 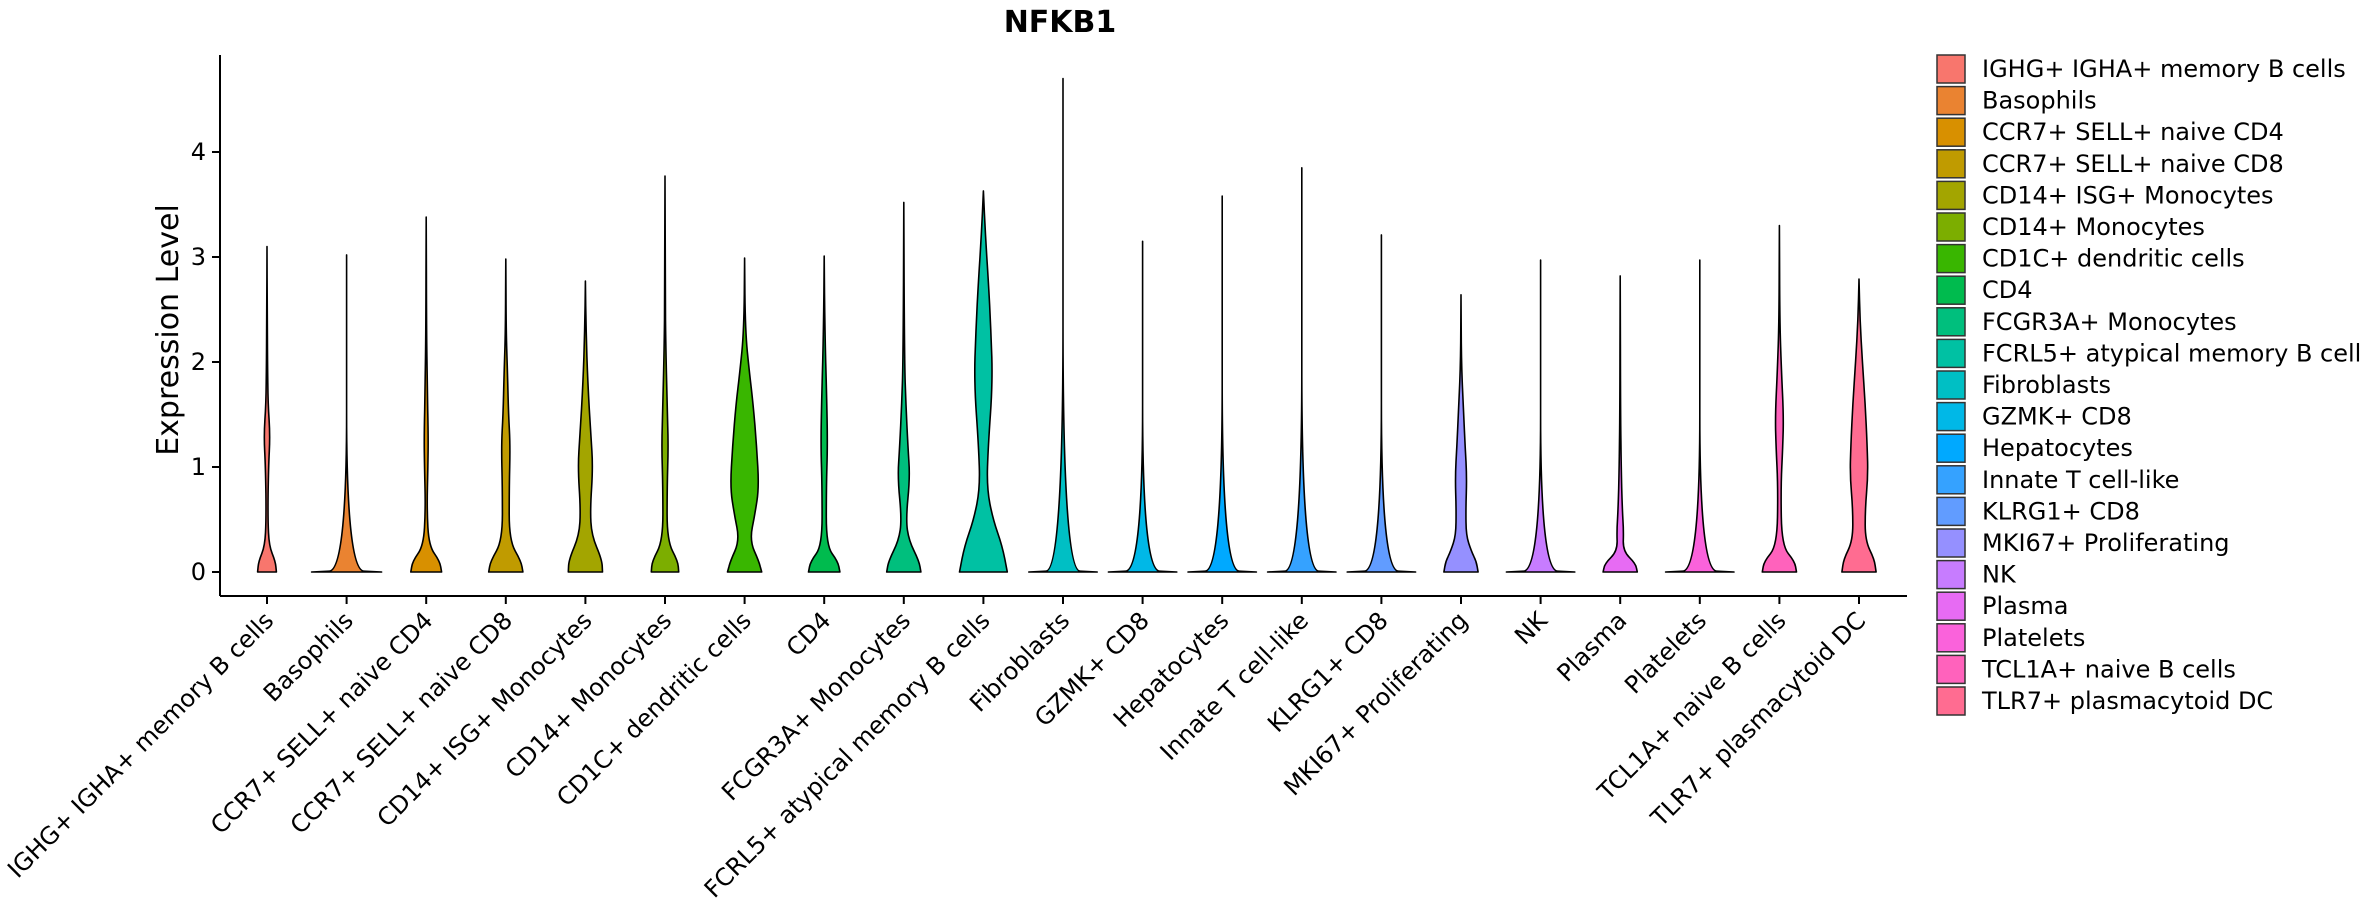 What do you see at coordinates (1234, 685) in the screenshot?
I see `x-tick-label: Innate T cell-like` at bounding box center [1234, 685].